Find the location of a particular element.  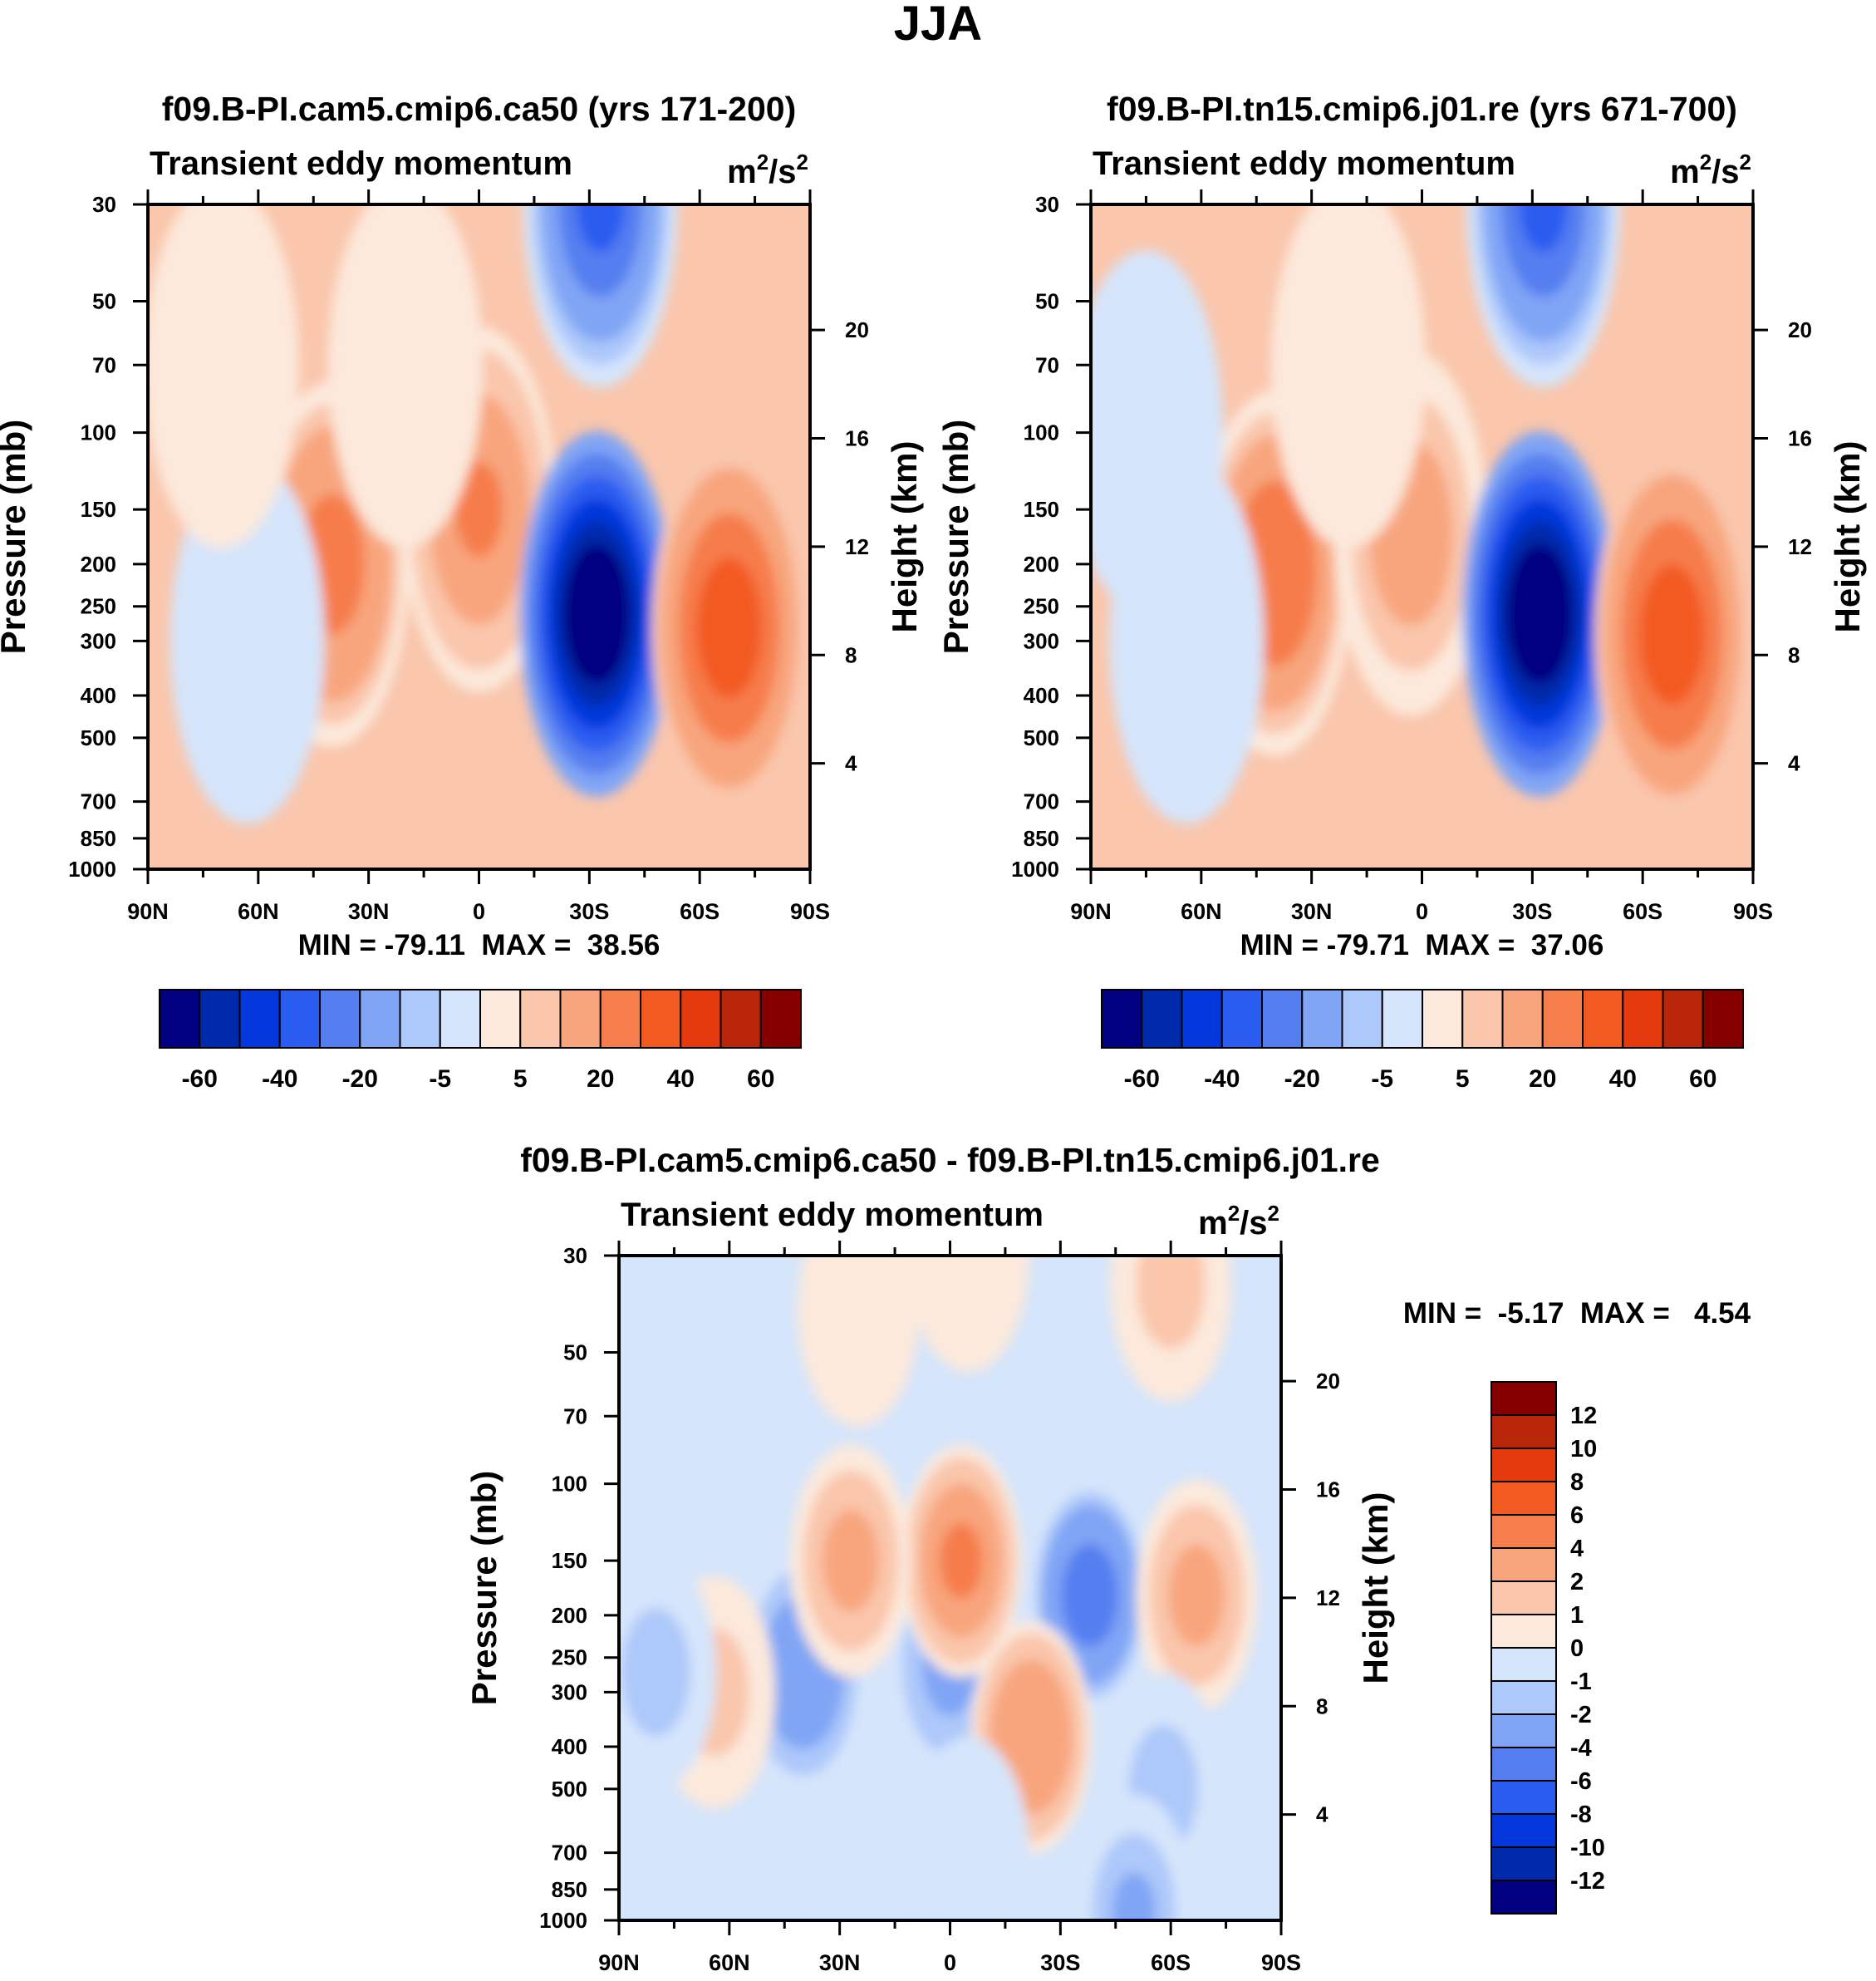

colorbar-label: 60 is located at coordinates (1703, 1079).